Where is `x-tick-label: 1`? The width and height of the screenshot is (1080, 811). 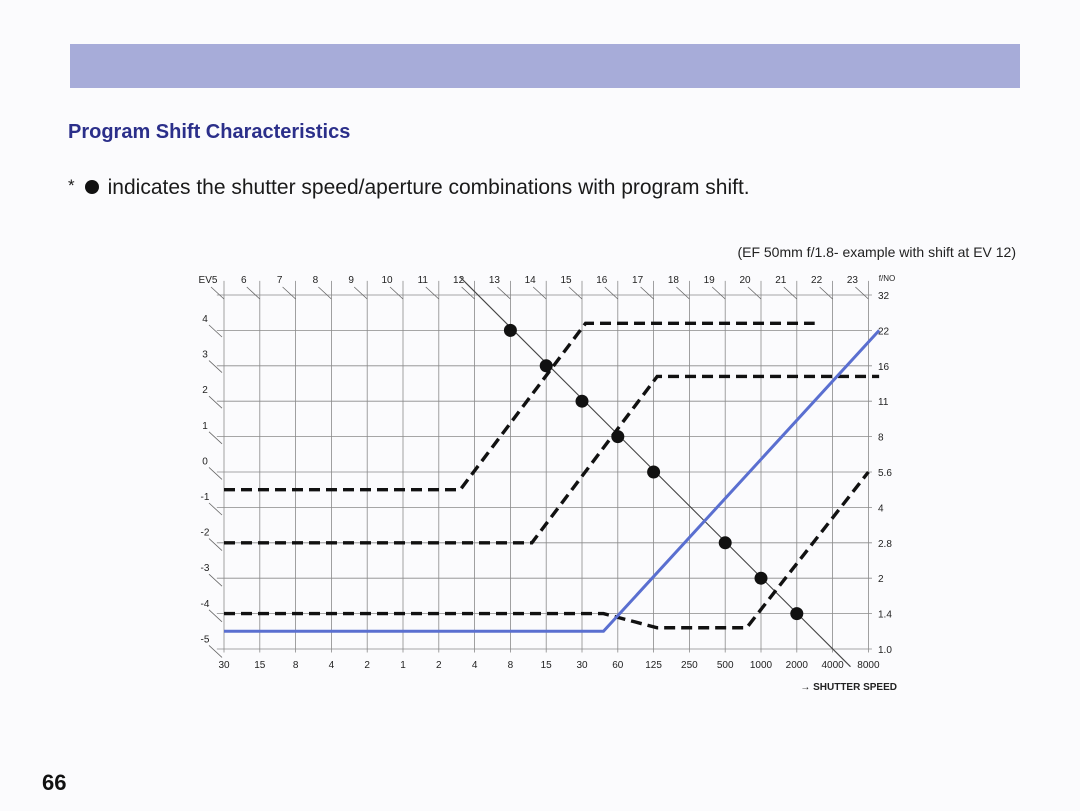
x-tick-label: 1 is located at coordinates (403, 665).